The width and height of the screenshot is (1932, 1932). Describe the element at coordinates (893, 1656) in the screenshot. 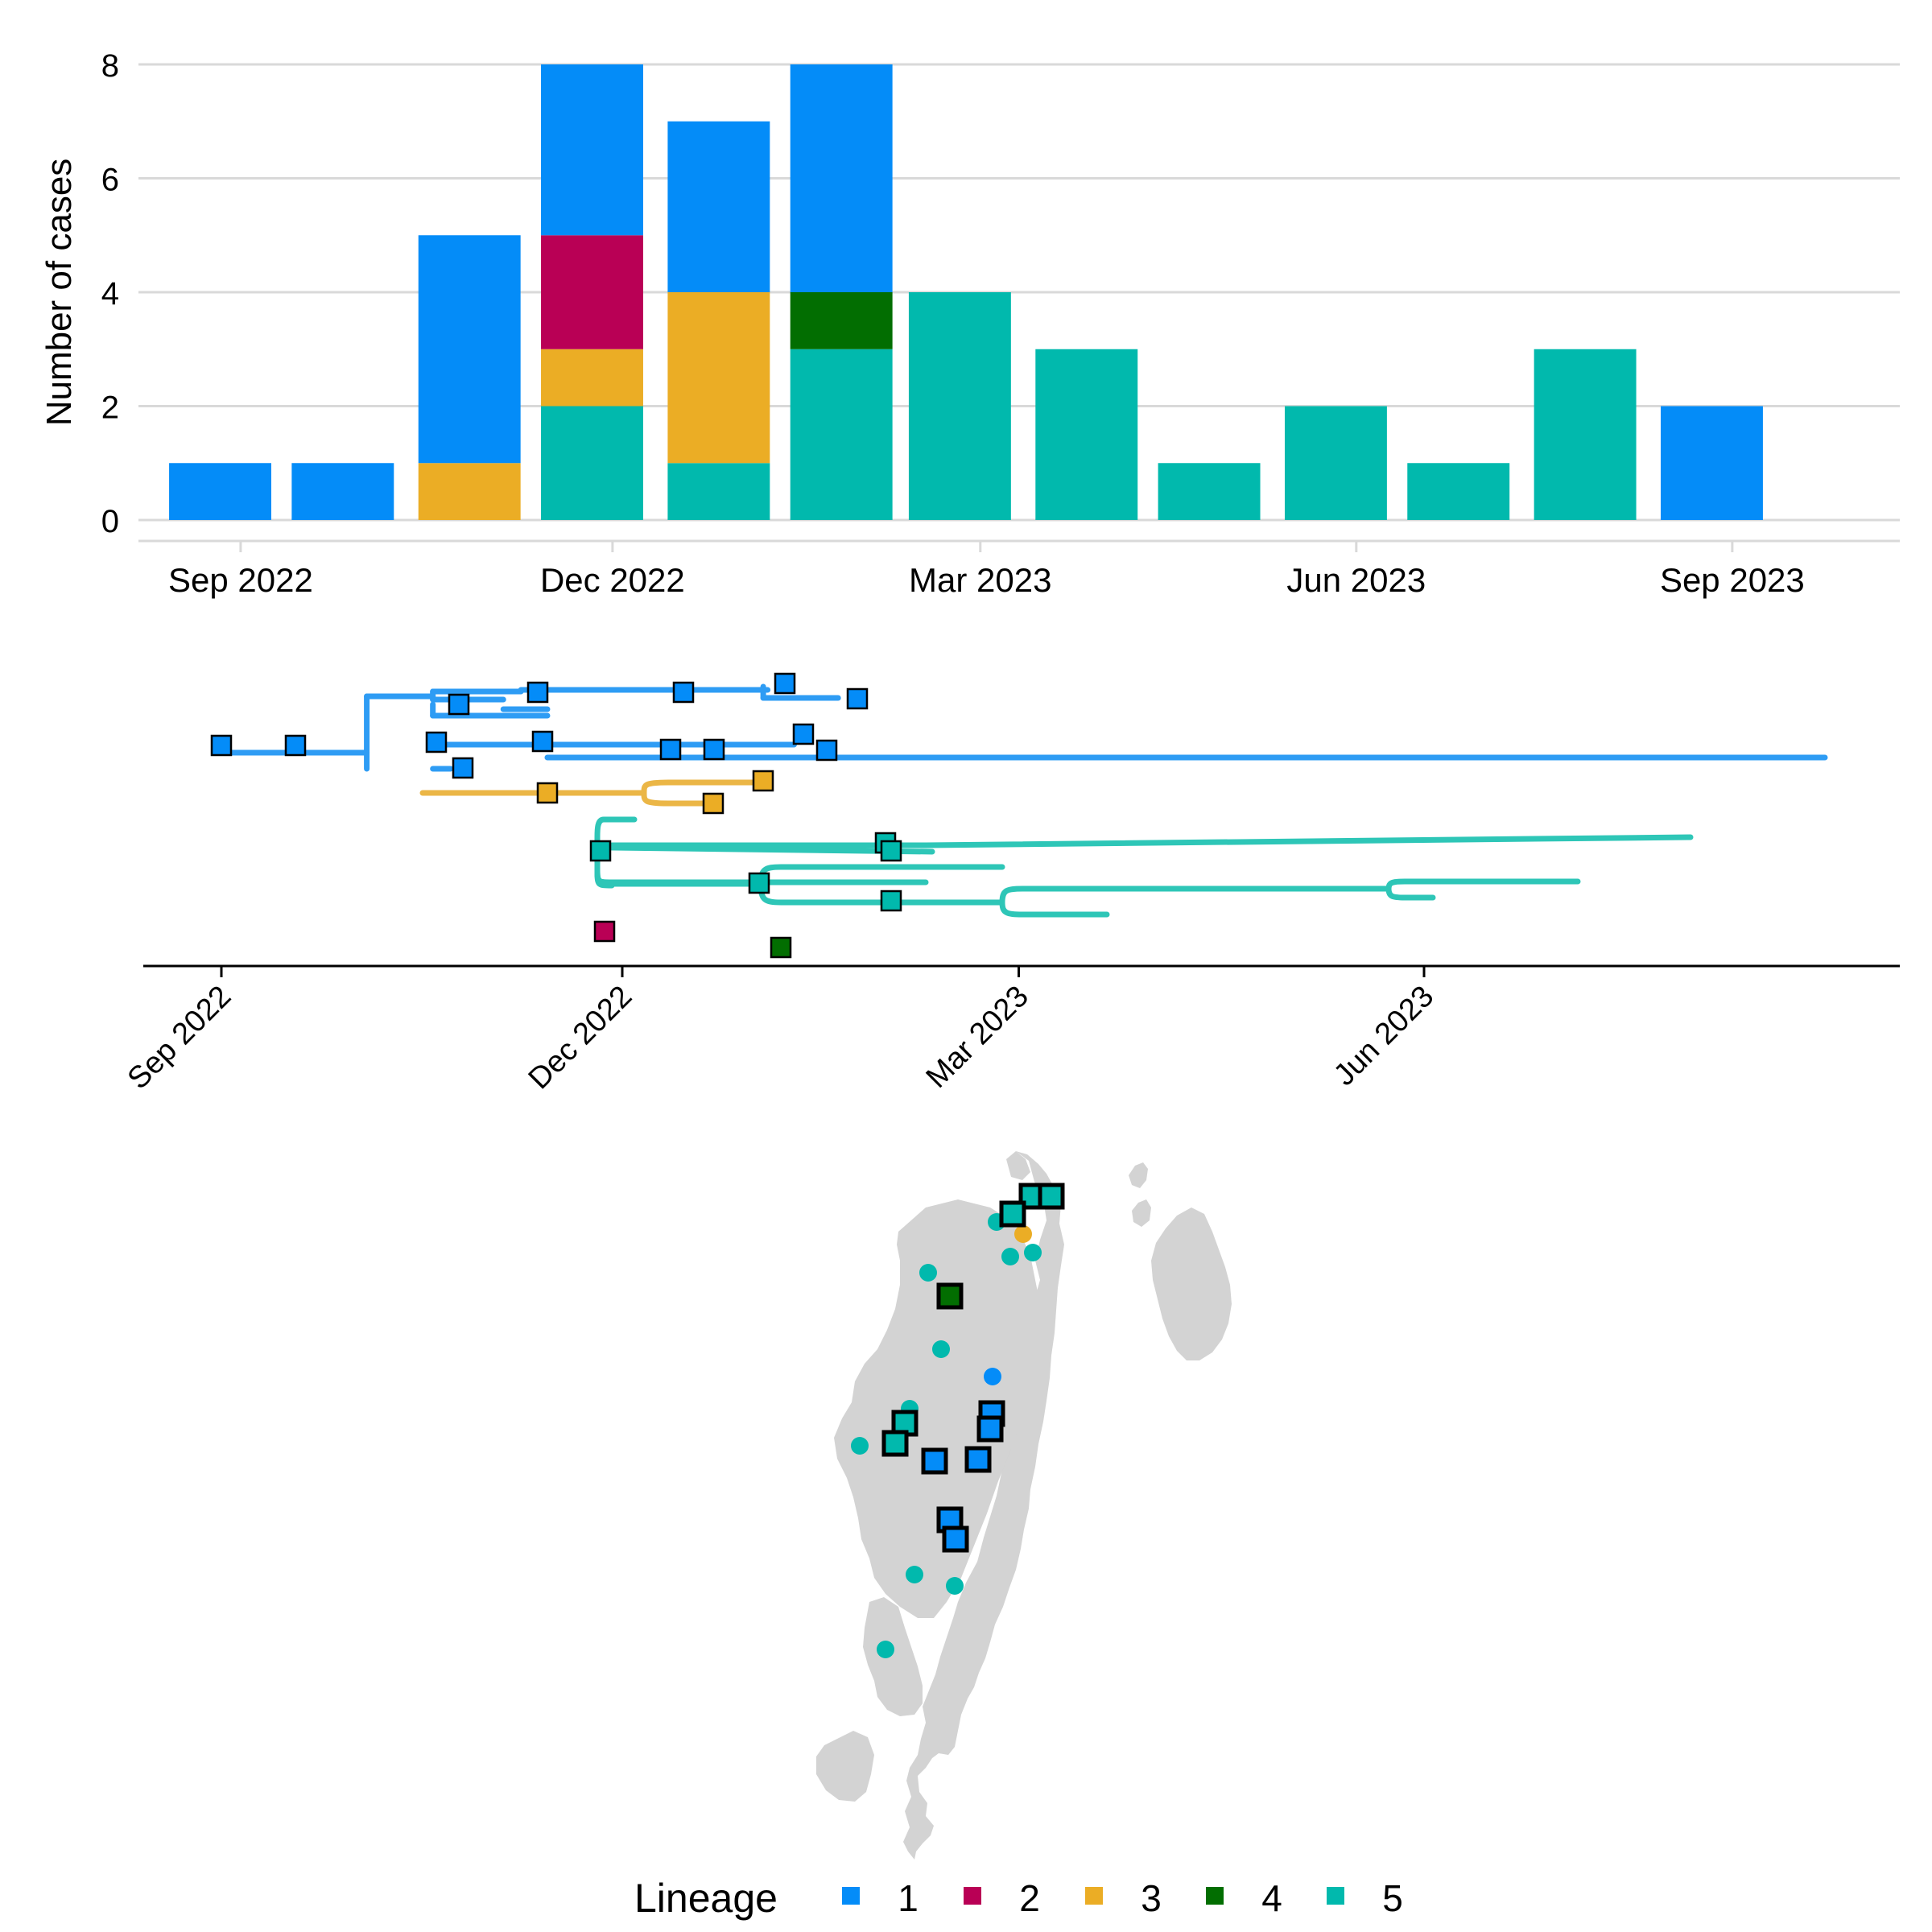

I see `southwest-peninsula-shape` at that location.